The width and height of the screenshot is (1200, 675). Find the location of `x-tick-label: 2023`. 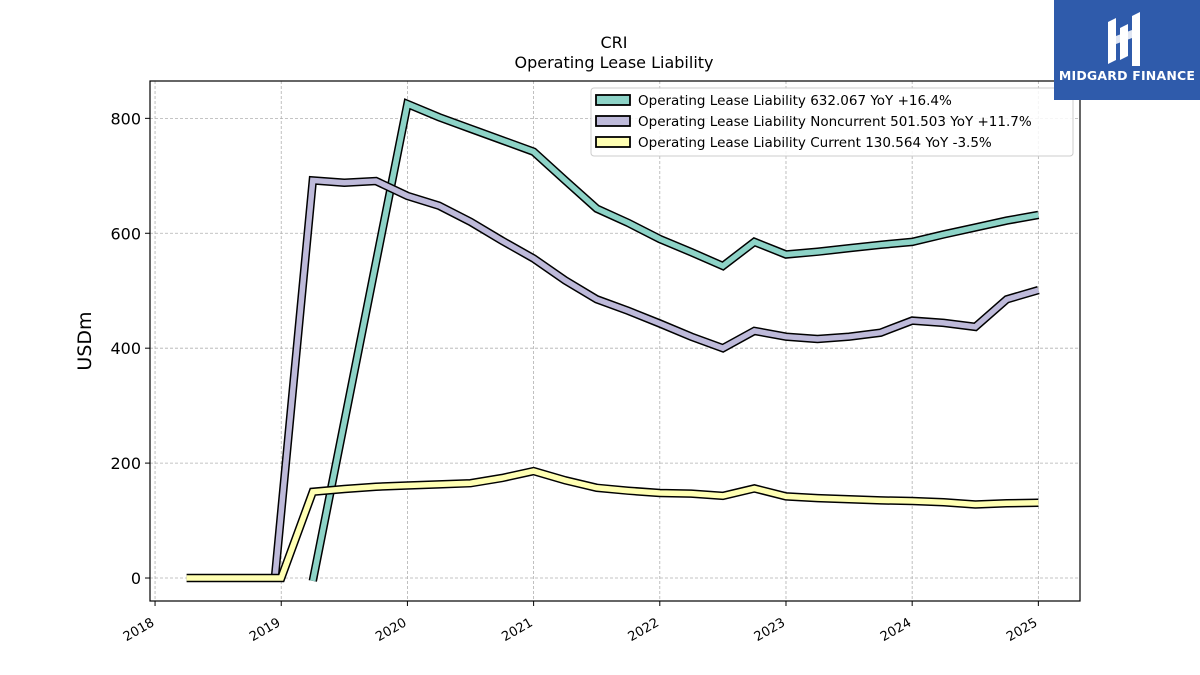

x-tick-label: 2023 is located at coordinates (770, 630).